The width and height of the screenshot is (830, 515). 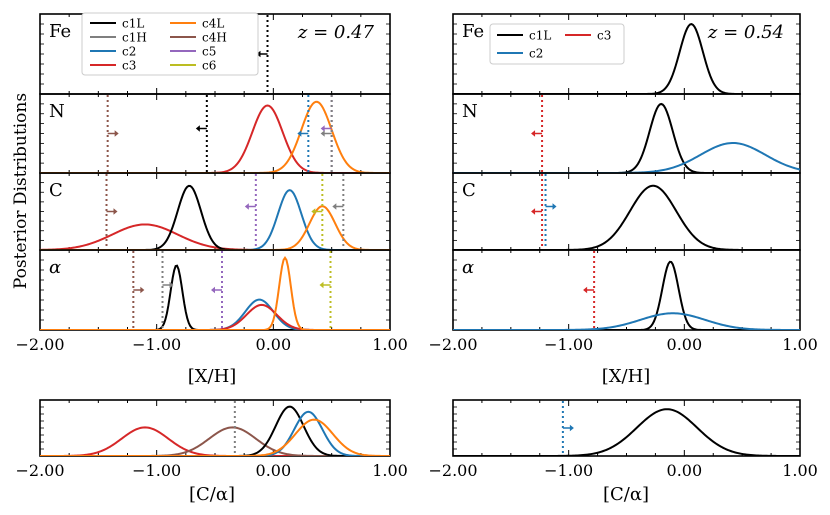 I want to click on panel-left-N: N, so click(x=215, y=133).